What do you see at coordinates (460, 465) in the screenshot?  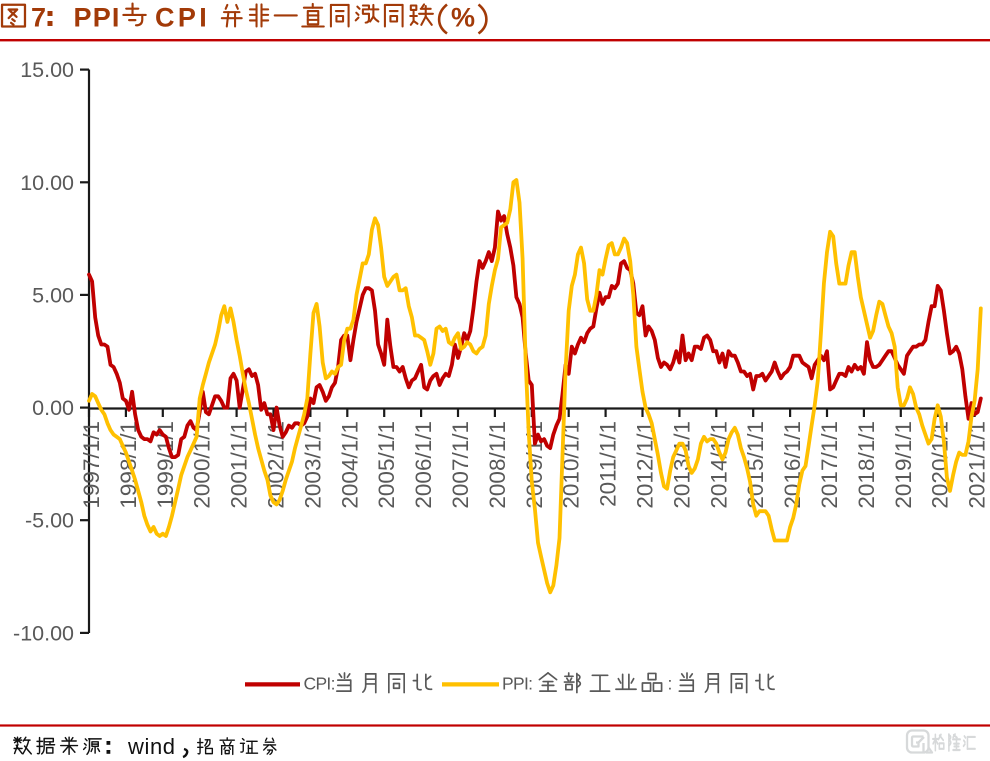 I see `svg-text: 2007/1/1` at bounding box center [460, 465].